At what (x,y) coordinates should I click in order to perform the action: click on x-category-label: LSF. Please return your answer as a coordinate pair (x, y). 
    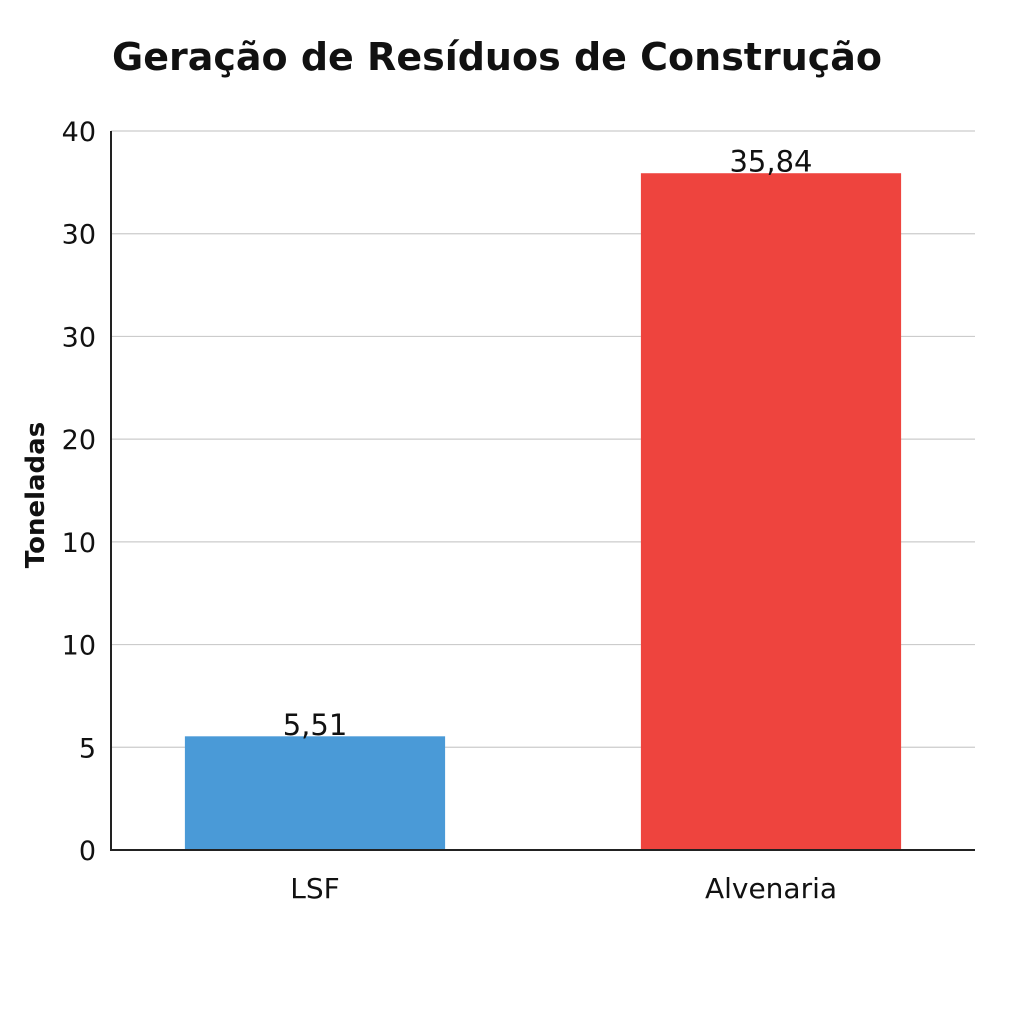
    Looking at the image, I should click on (314, 888).